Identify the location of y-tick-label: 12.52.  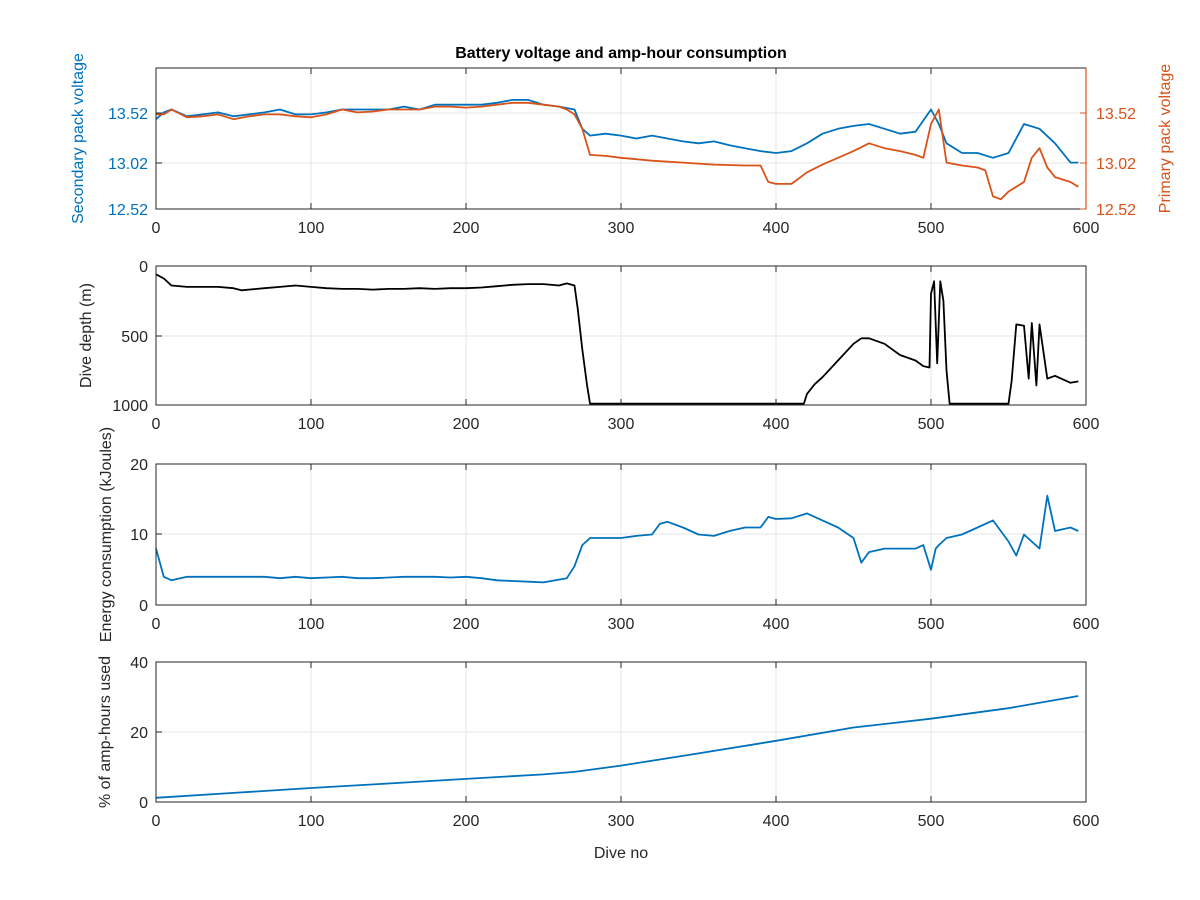
(128, 210).